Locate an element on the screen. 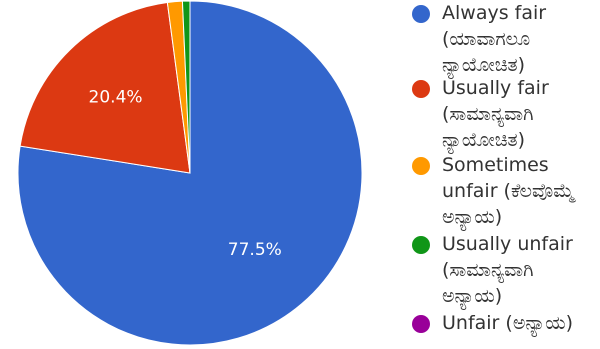 The width and height of the screenshot is (600, 349). legend-item-usually-unfair: Usually unfair (ಸಾಮಾನ್ಯವಾಗಿ ಅನ್ಯಾಯ) is located at coordinates (504, 270).